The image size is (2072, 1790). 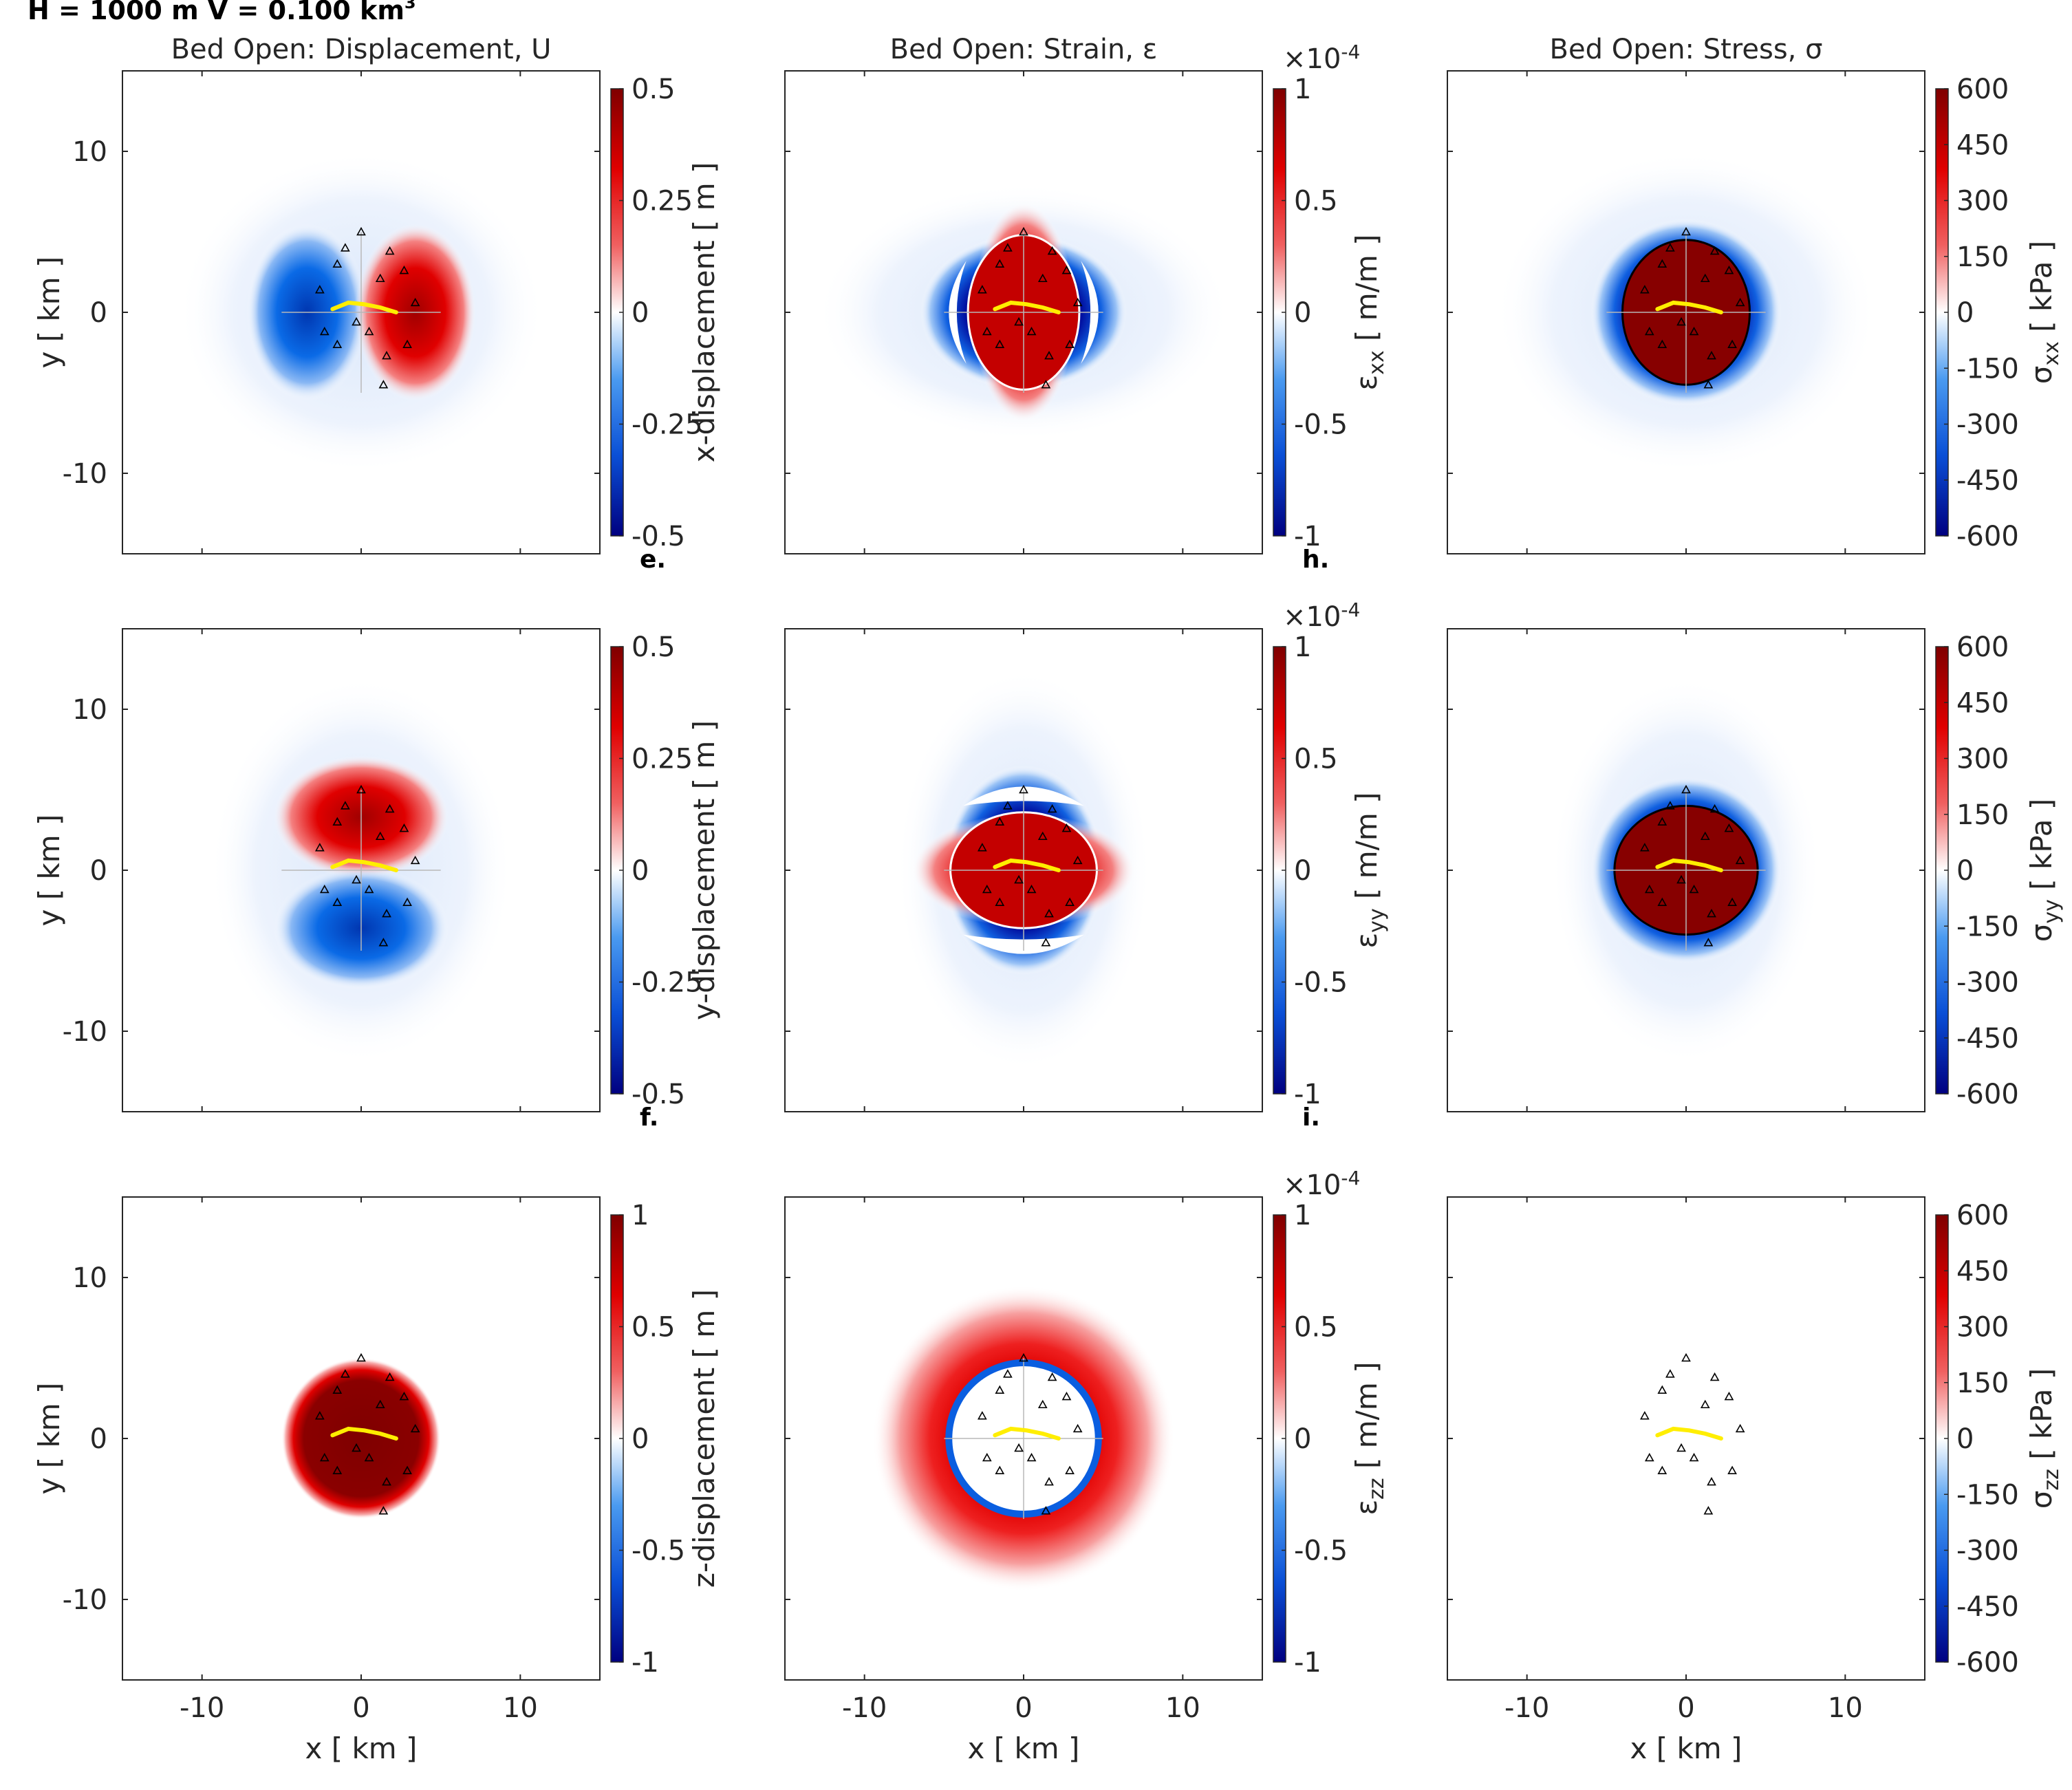 I want to click on colorbar-label: z-displacement [ m ], so click(x=704, y=1439).